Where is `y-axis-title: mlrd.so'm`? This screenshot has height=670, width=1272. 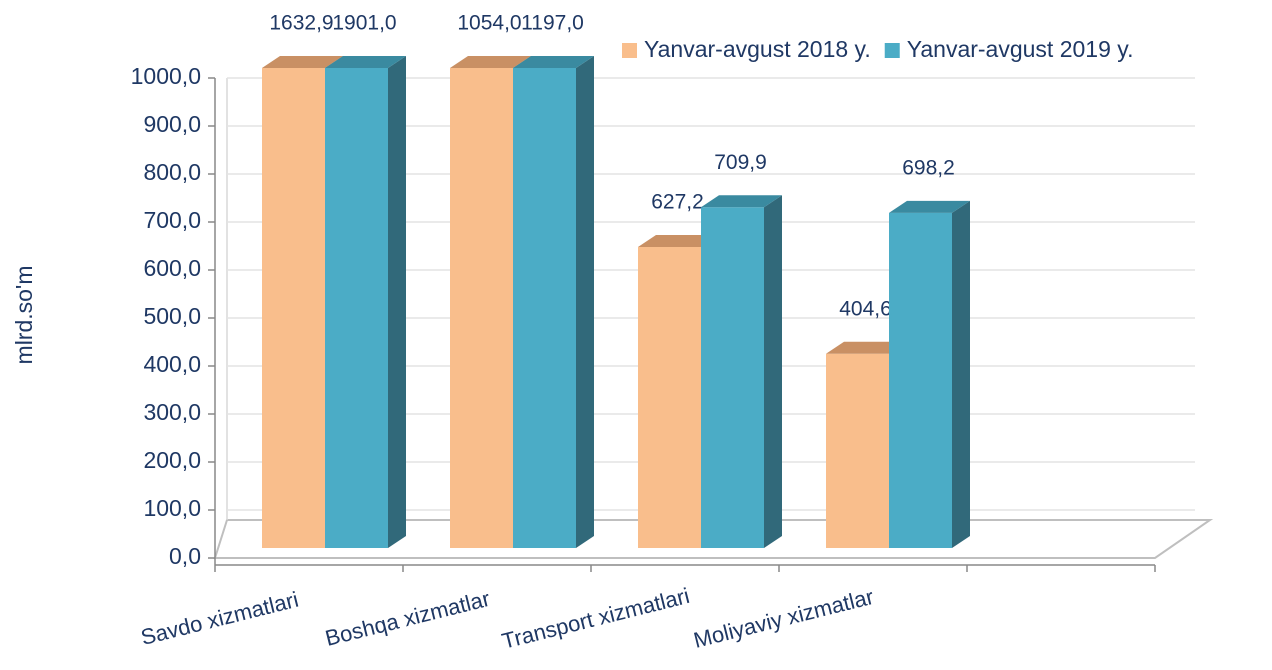 y-axis-title: mlrd.so'm is located at coordinates (24, 315).